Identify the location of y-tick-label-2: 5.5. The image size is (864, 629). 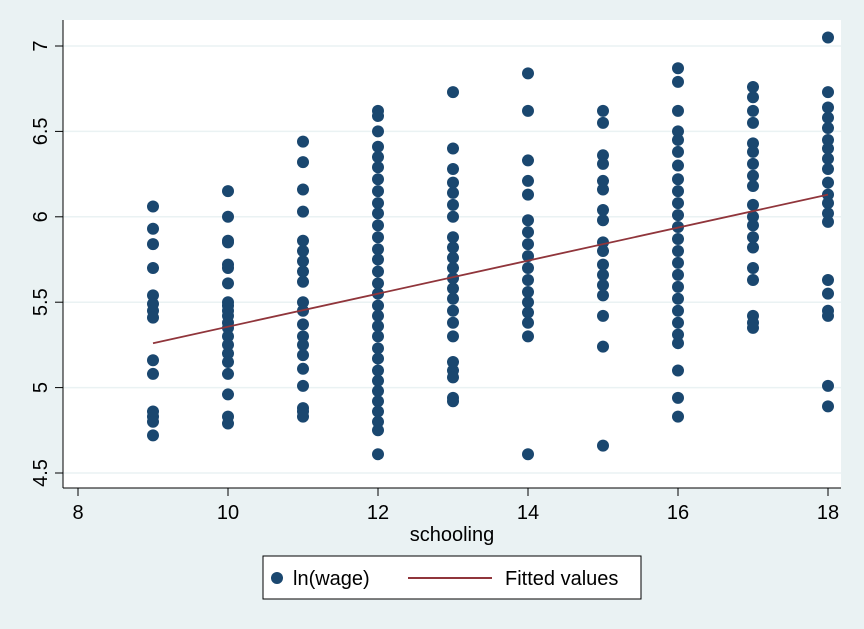
(41, 302).